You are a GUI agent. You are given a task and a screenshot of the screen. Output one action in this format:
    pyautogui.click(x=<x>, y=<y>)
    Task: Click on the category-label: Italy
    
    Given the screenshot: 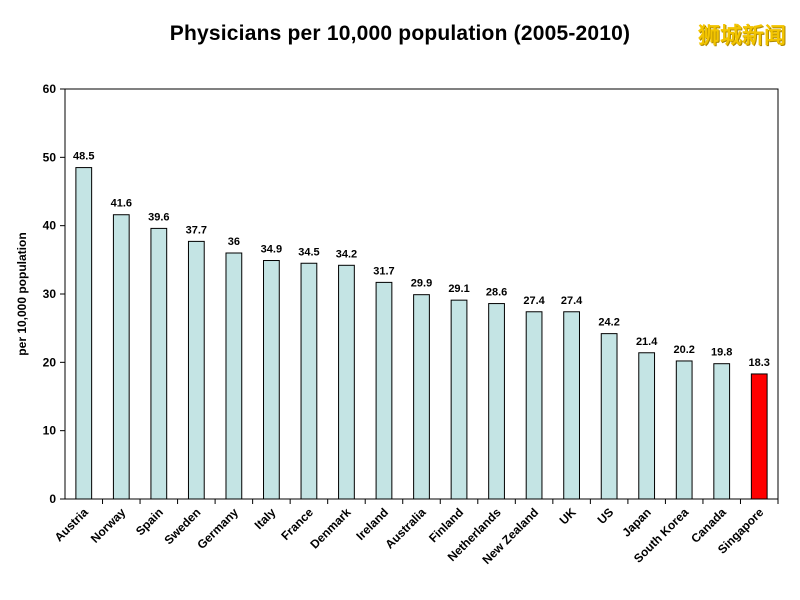 What is the action you would take?
    pyautogui.click(x=265, y=518)
    